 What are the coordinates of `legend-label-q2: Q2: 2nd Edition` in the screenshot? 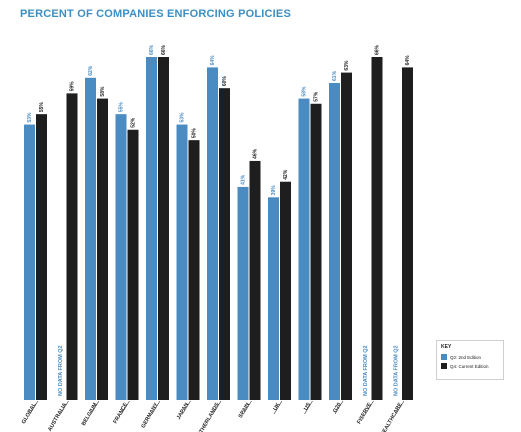 It's located at (466, 357).